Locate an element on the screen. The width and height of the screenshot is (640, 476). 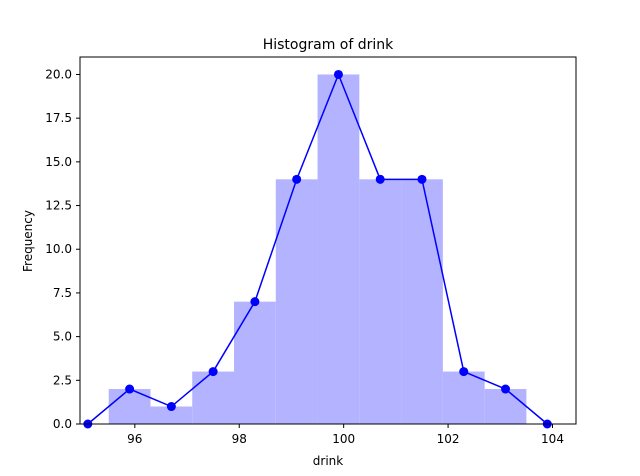
y-axis-label: Frequency is located at coordinates (28, 241).